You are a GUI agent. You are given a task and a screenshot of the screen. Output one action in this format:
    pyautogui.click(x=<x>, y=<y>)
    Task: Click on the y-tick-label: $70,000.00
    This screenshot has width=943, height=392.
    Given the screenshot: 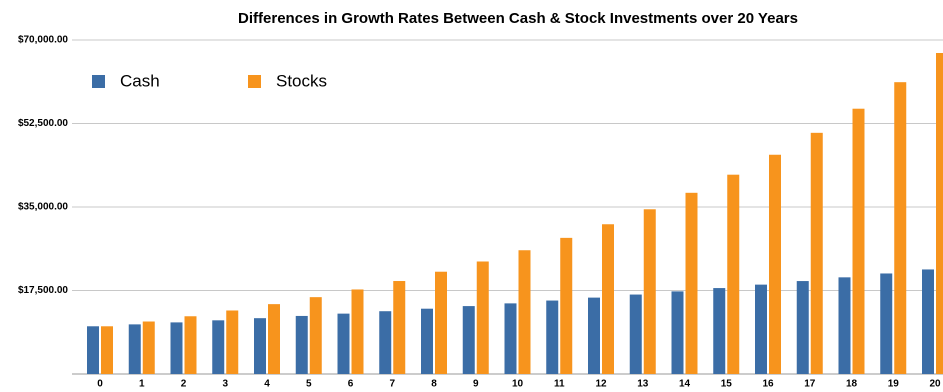 What is the action you would take?
    pyautogui.click(x=43, y=40)
    